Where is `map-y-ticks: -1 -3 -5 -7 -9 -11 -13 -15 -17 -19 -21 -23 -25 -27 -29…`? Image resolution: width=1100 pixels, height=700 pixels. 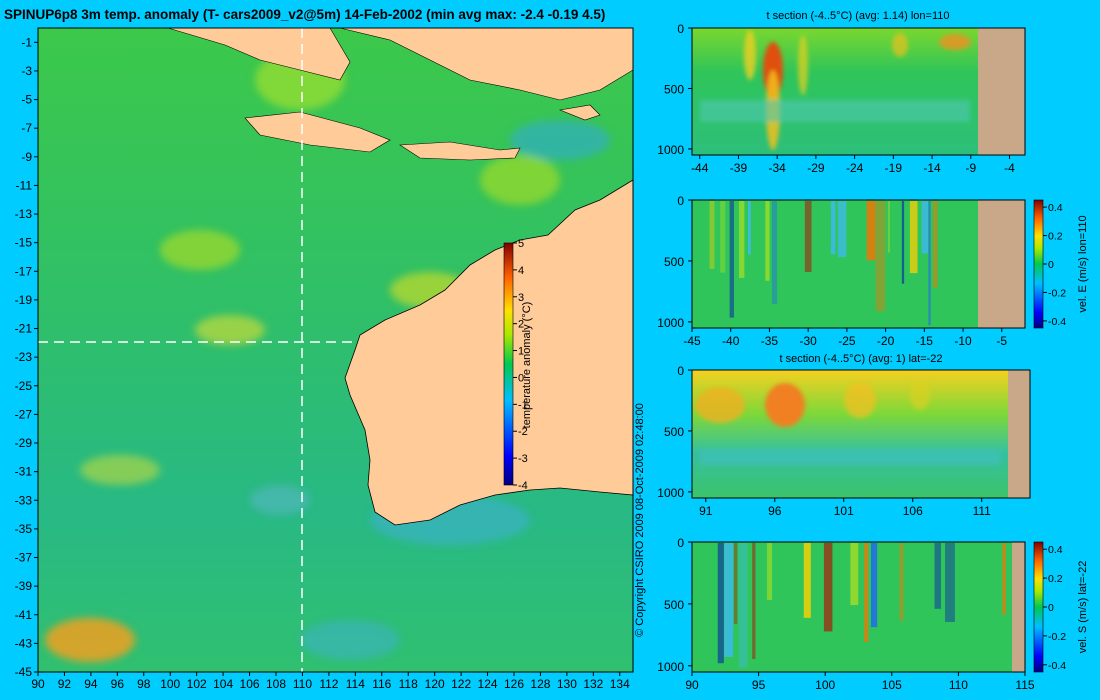
map-y-ticks: -1 -3 -5 -7 -9 -11 -13 -15 -17 -19 -21 -23 -25 -27 -29… is located at coordinates (26, 357).